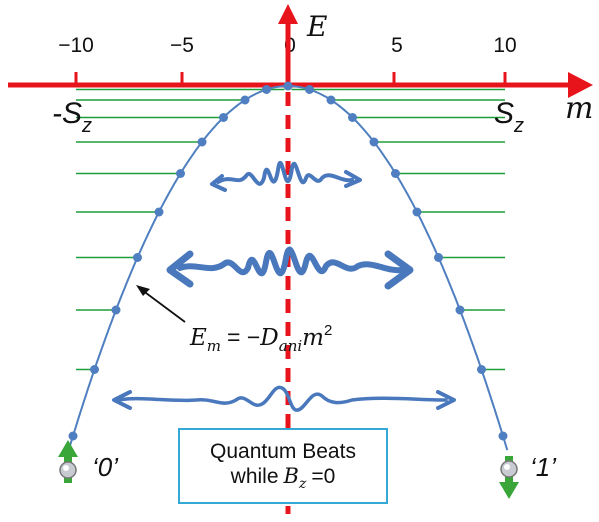 The height and width of the screenshot is (522, 599). What do you see at coordinates (161, 304) in the screenshot?
I see `pointer-arrow-icon` at bounding box center [161, 304].